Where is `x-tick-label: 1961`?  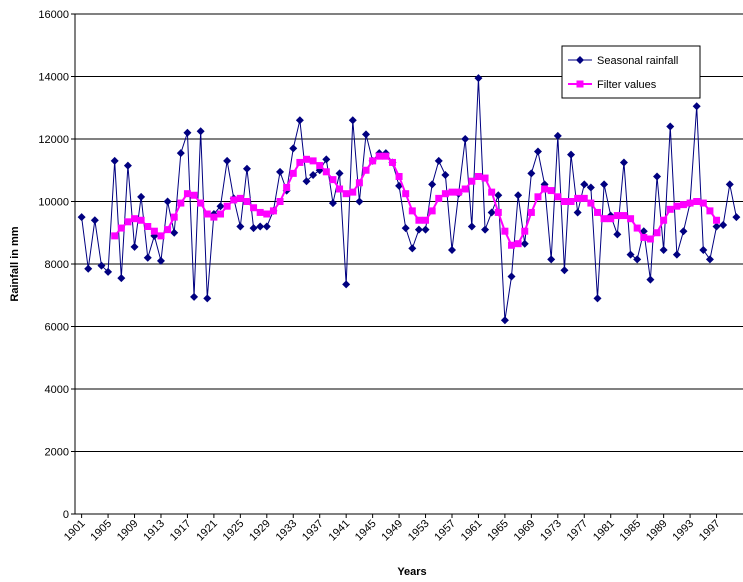 x-tick-label: 1961 is located at coordinates (472, 531).